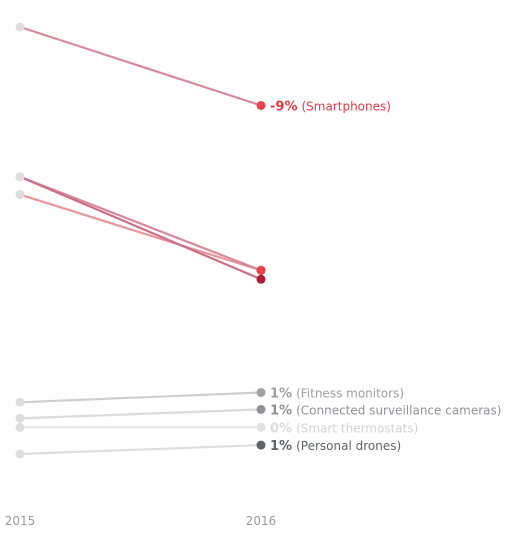 Image resolution: width=505 pixels, height=540 pixels. I want to click on end-label: 1% (Personal drones), so click(335, 446).